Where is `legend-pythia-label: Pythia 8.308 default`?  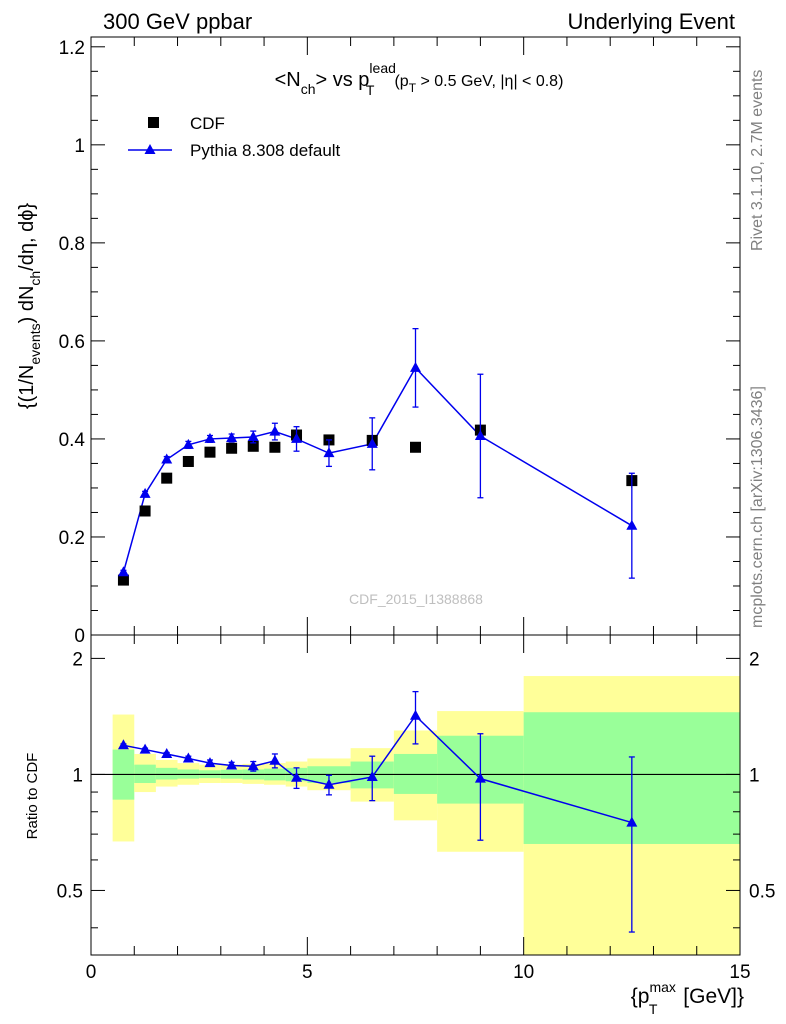 legend-pythia-label: Pythia 8.308 default is located at coordinates (265, 150).